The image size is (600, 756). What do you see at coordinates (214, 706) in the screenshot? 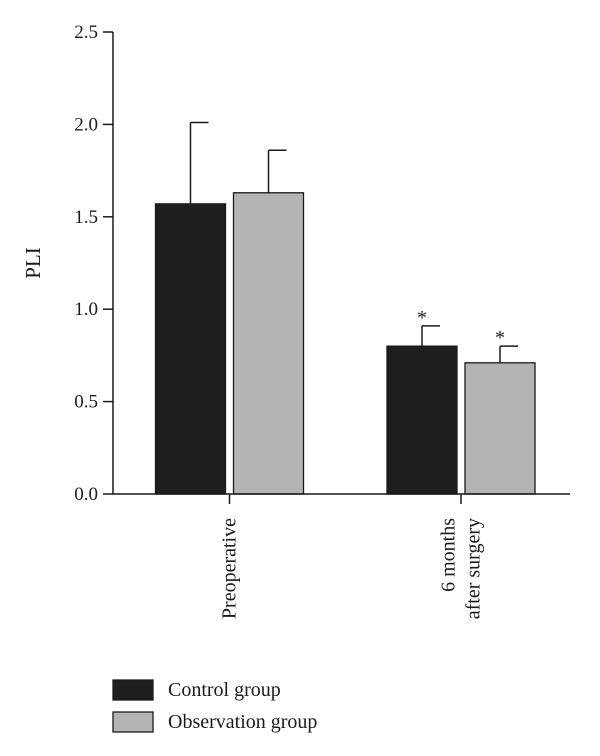
I see `legend: Control group Observation group` at bounding box center [214, 706].